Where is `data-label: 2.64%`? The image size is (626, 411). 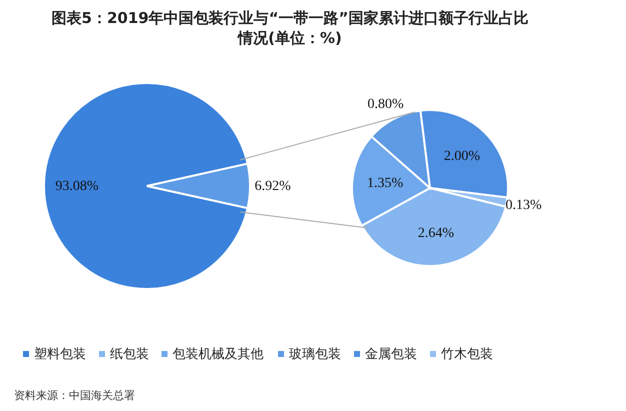 data-label: 2.64% is located at coordinates (436, 233).